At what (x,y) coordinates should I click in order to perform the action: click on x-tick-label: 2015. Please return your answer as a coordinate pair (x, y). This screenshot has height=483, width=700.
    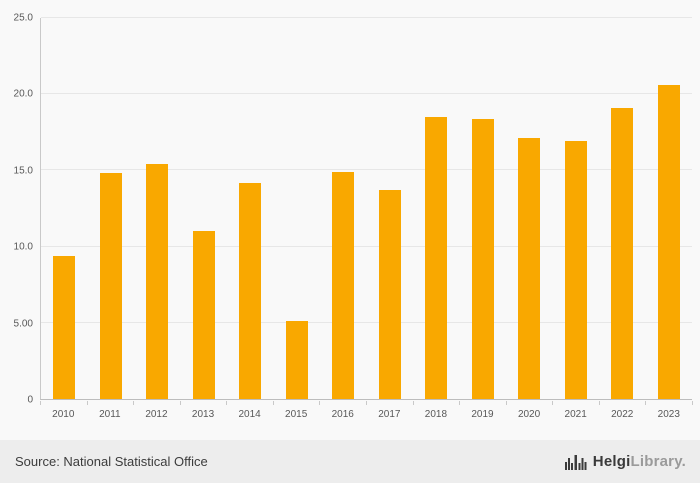
    Looking at the image, I should click on (296, 414).